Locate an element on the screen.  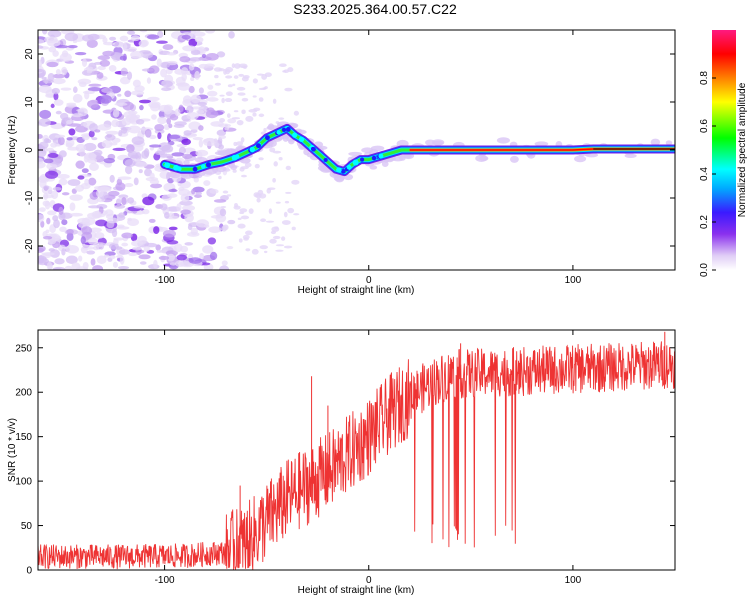
y-tick-label: 50 is located at coordinates (27, 526).